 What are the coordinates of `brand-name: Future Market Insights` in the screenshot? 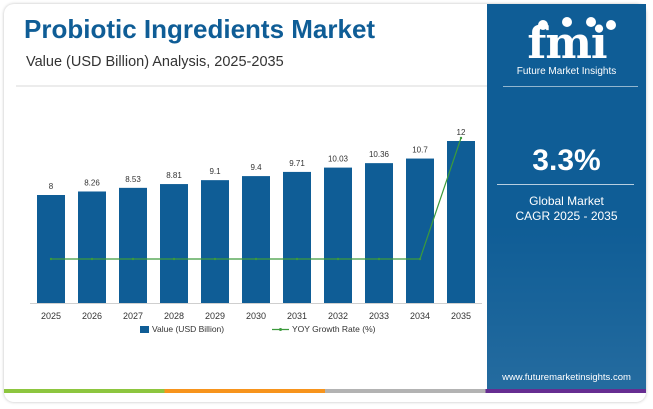 It's located at (566, 71).